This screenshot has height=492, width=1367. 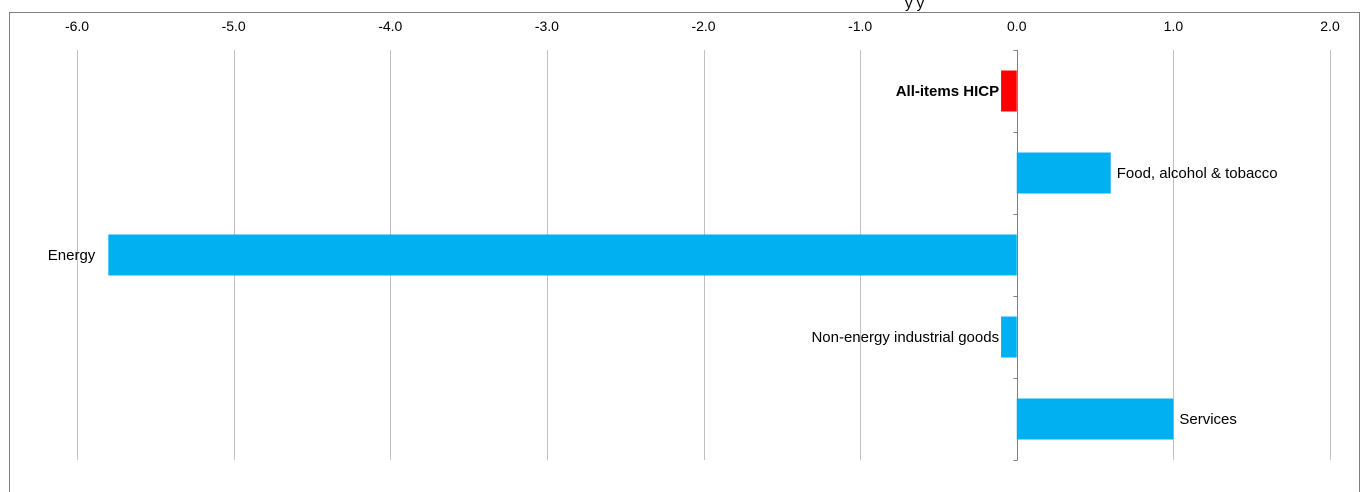 What do you see at coordinates (390, 26) in the screenshot?
I see `x-tick-label: -4.0` at bounding box center [390, 26].